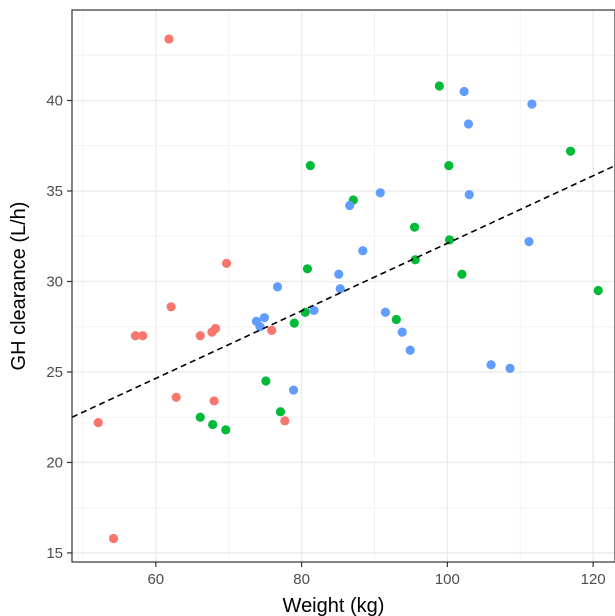 This screenshot has width=615, height=616. What do you see at coordinates (155, 579) in the screenshot?
I see `x-tick-label: 60` at bounding box center [155, 579].